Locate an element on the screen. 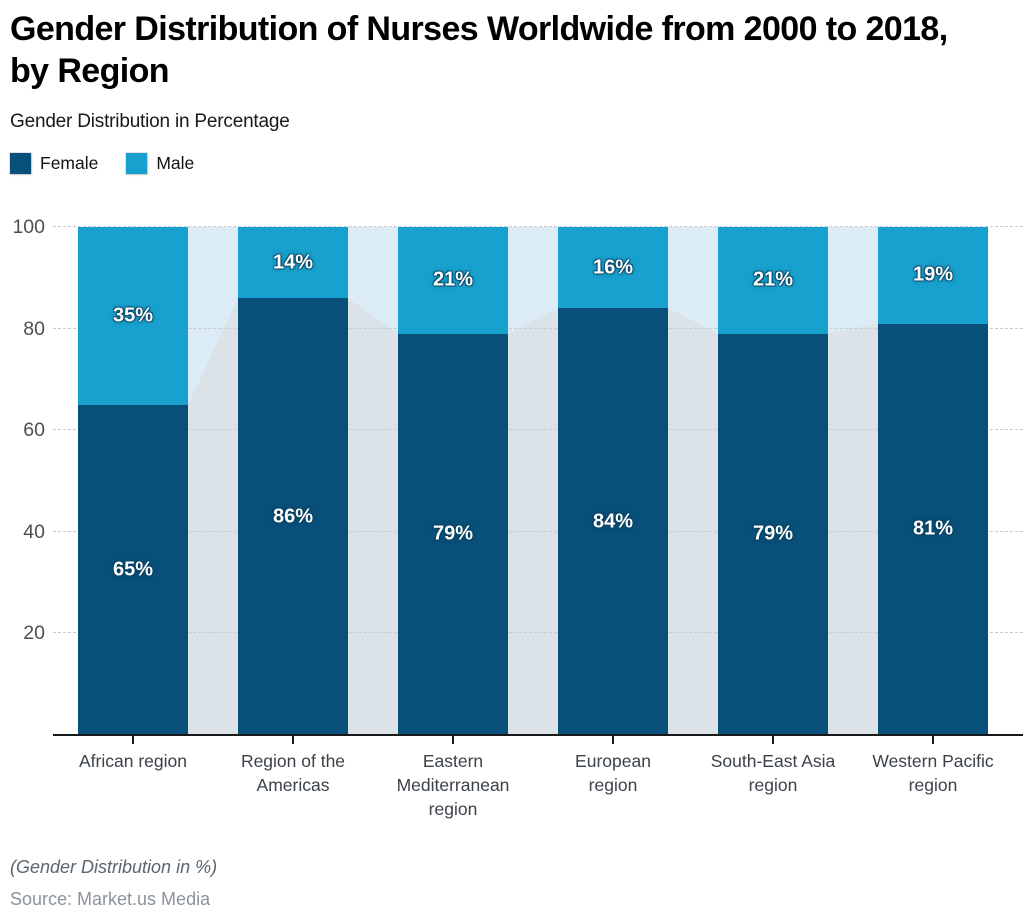 The width and height of the screenshot is (1023, 922). bar-label-male: 16% is located at coordinates (613, 267).